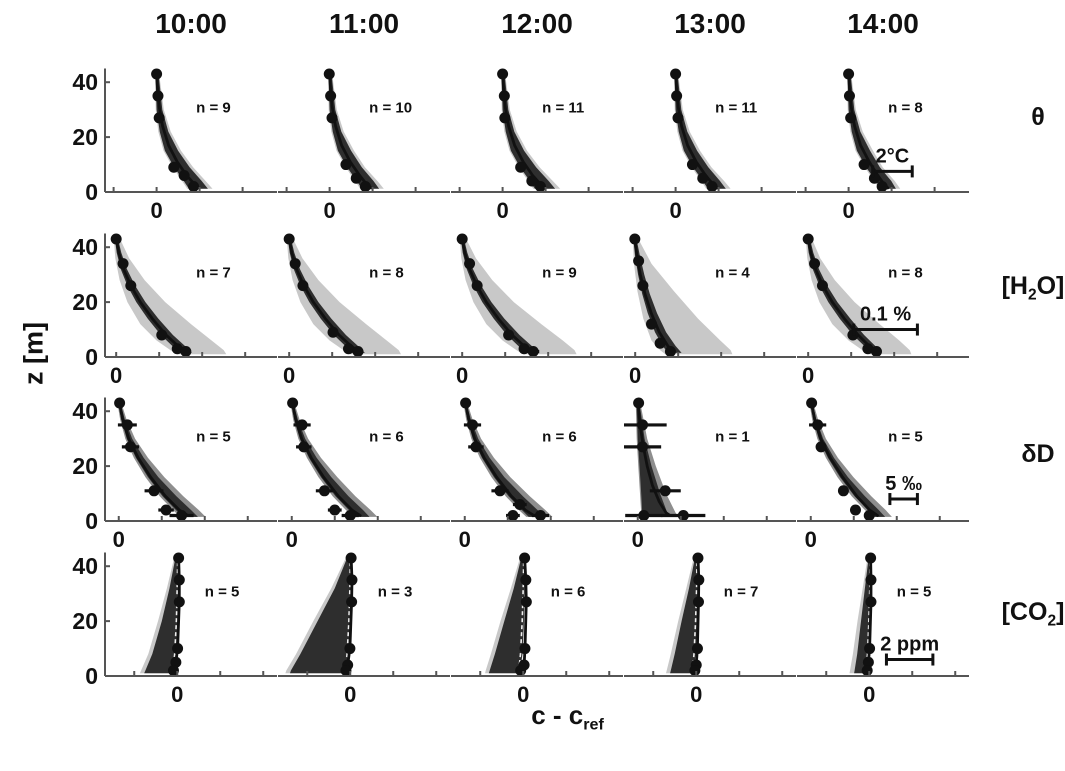  Describe the element at coordinates (364, 23) in the screenshot. I see `column-header-1100: 11:00` at that location.